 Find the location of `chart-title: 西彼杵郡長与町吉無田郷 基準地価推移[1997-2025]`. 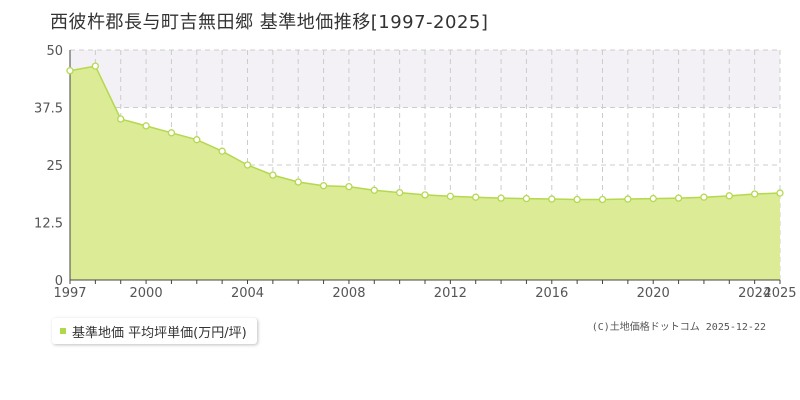

chart-title: 西彼杵郡長与町吉無田郷 基準地価推移[1997-2025] is located at coordinates (269, 22).